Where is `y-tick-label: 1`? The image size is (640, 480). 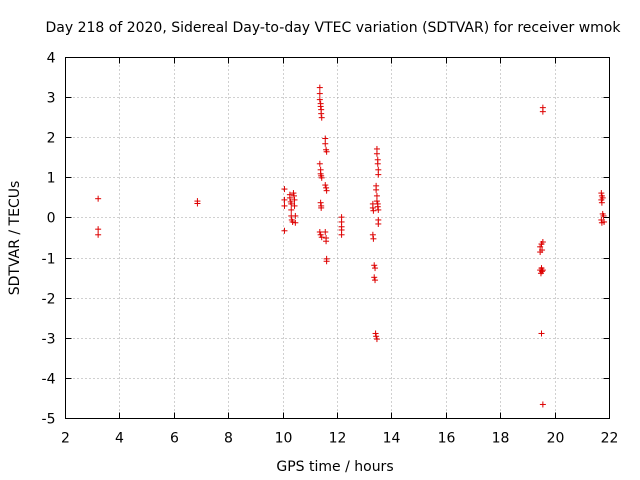 y-tick-label: 1 is located at coordinates (51, 179).